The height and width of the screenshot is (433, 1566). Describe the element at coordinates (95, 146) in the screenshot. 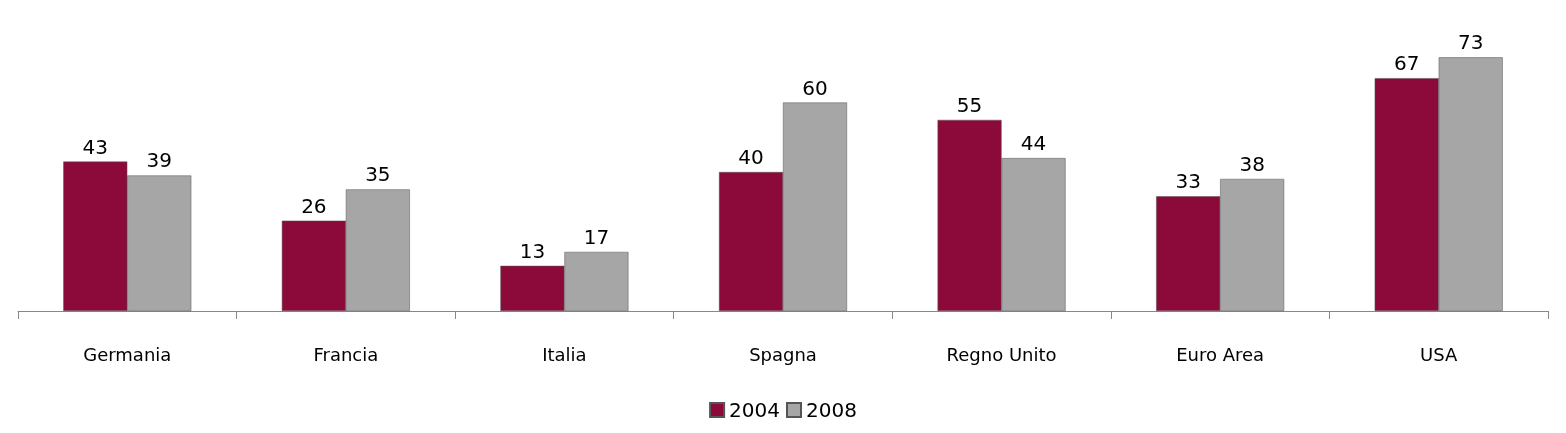

I see `data-label: 43` at that location.